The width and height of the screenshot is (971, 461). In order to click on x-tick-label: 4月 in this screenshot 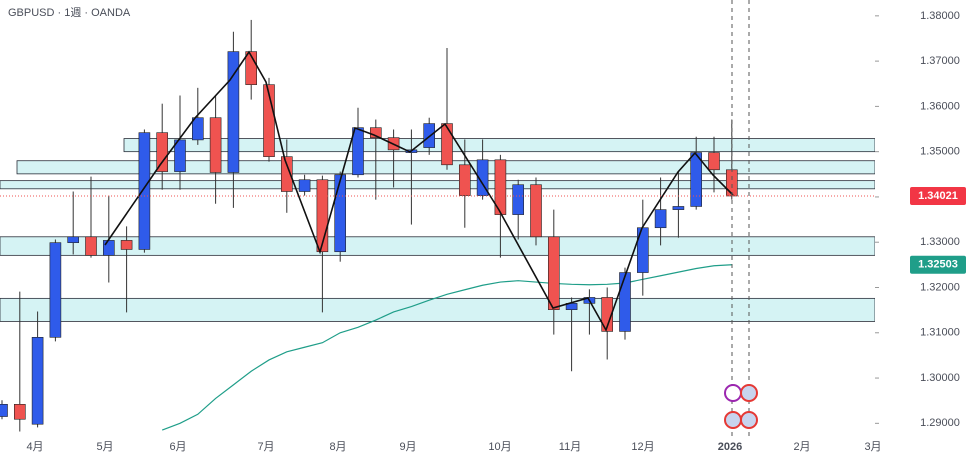, I will do `click(34, 447)`.